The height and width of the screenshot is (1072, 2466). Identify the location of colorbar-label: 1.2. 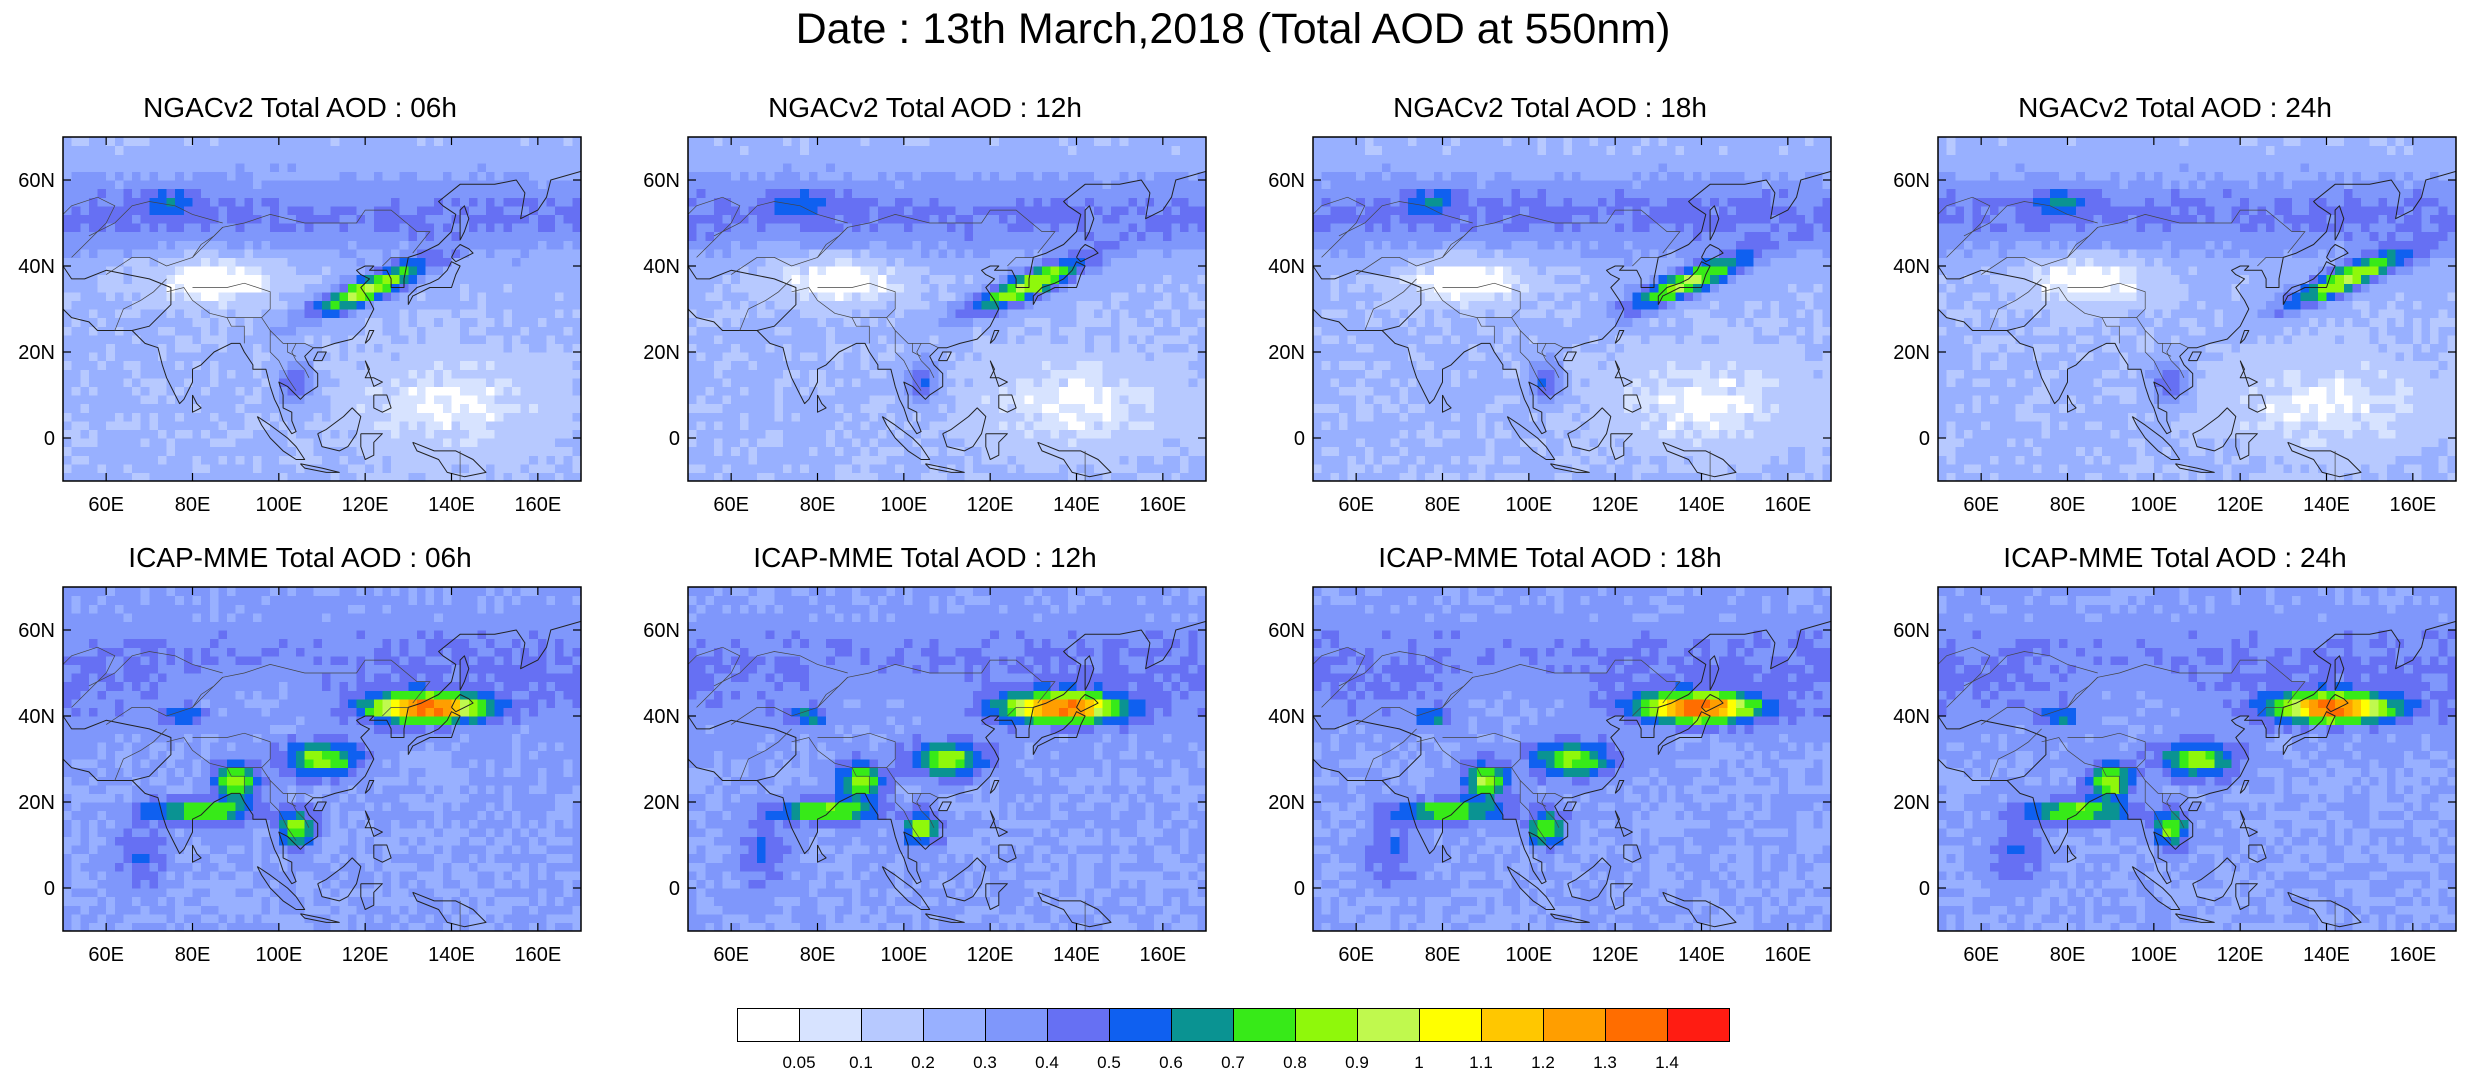
(1543, 1062).